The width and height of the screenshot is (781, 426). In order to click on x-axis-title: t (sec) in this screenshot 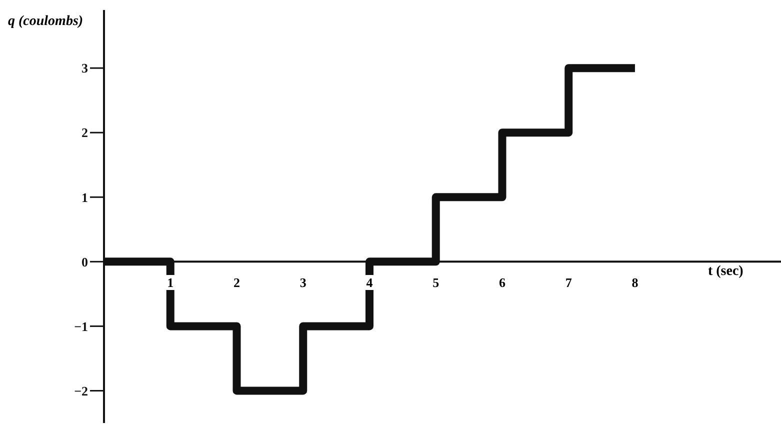, I will do `click(726, 272)`.